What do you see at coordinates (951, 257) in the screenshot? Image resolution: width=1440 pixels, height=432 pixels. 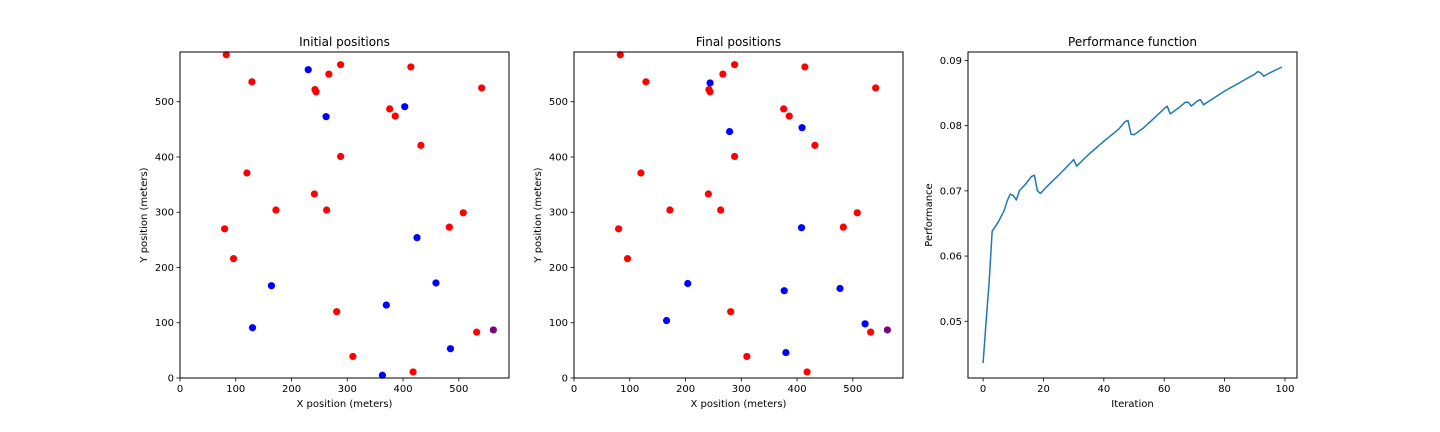 I see `y-tick-label: 0.06` at bounding box center [951, 257].